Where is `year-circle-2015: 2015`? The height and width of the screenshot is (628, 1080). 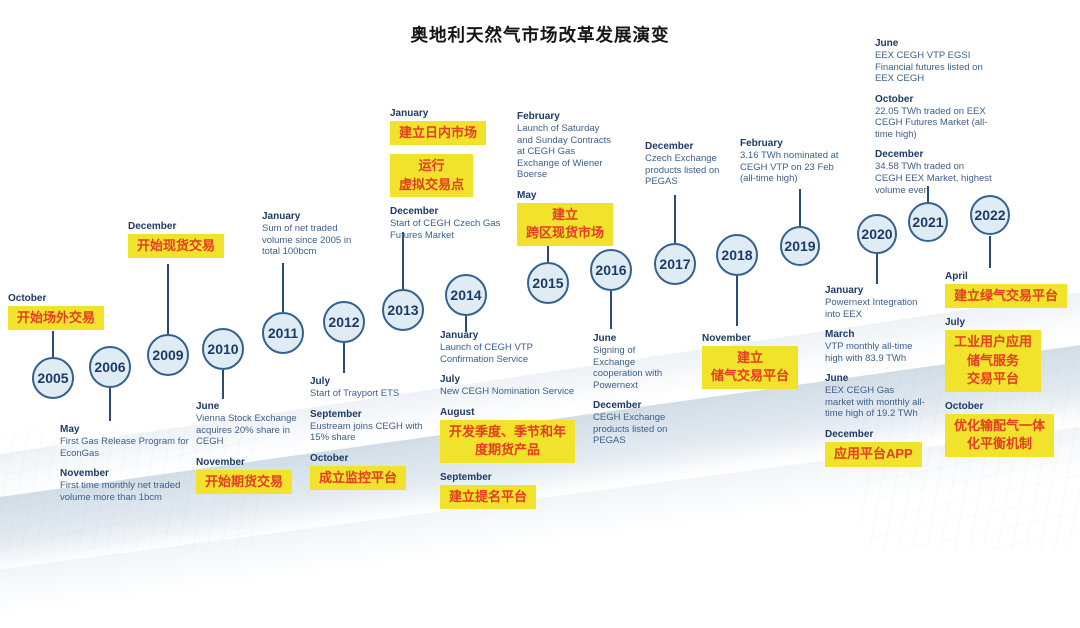
year-circle-2015: 2015 is located at coordinates (548, 283).